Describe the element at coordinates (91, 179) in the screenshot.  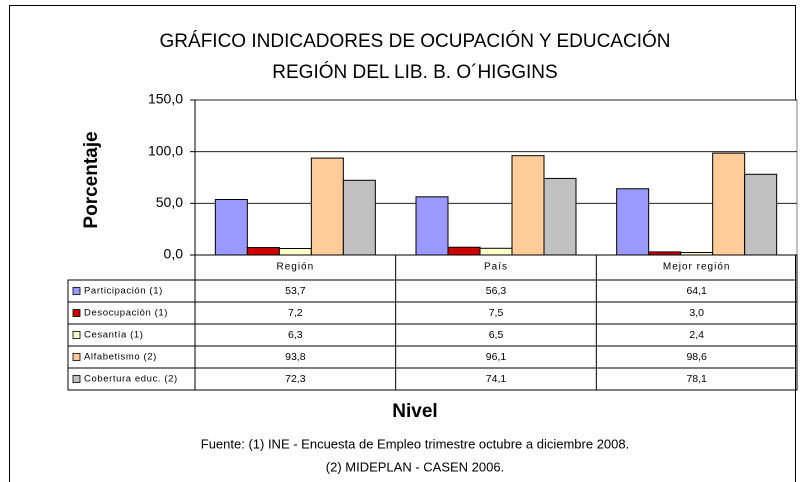
I see `y-axis-label: Porcentaje` at that location.